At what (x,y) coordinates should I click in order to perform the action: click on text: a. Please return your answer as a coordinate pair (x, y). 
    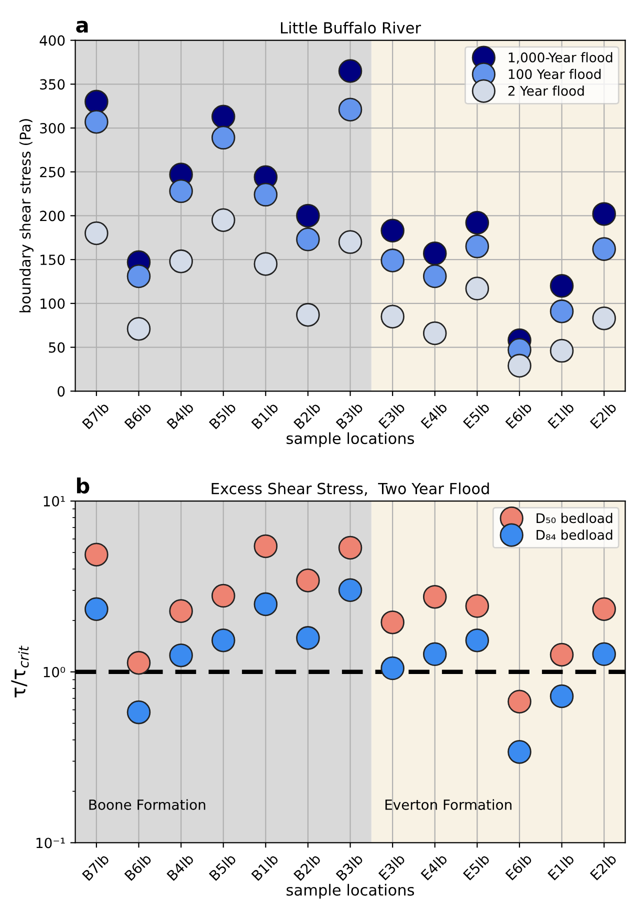
    Looking at the image, I should click on (82, 26).